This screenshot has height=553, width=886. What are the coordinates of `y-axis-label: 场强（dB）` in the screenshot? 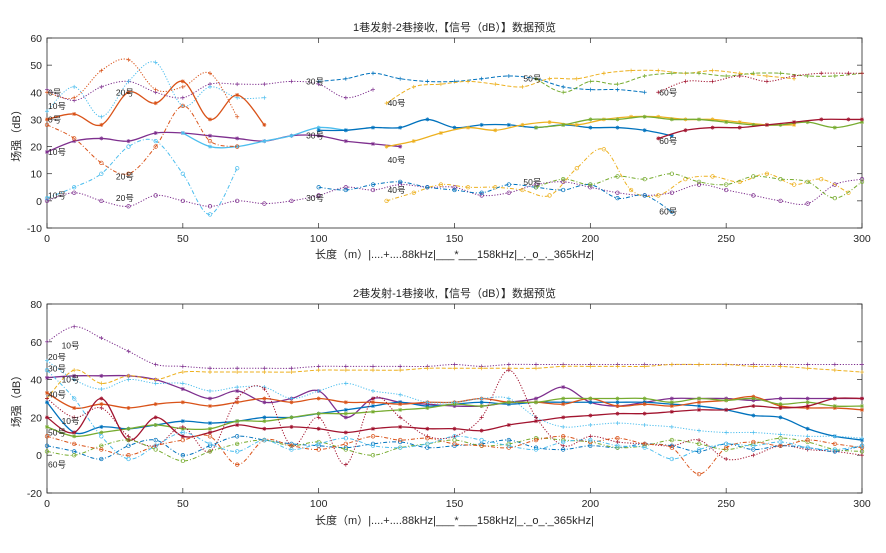 It's located at (16, 398).